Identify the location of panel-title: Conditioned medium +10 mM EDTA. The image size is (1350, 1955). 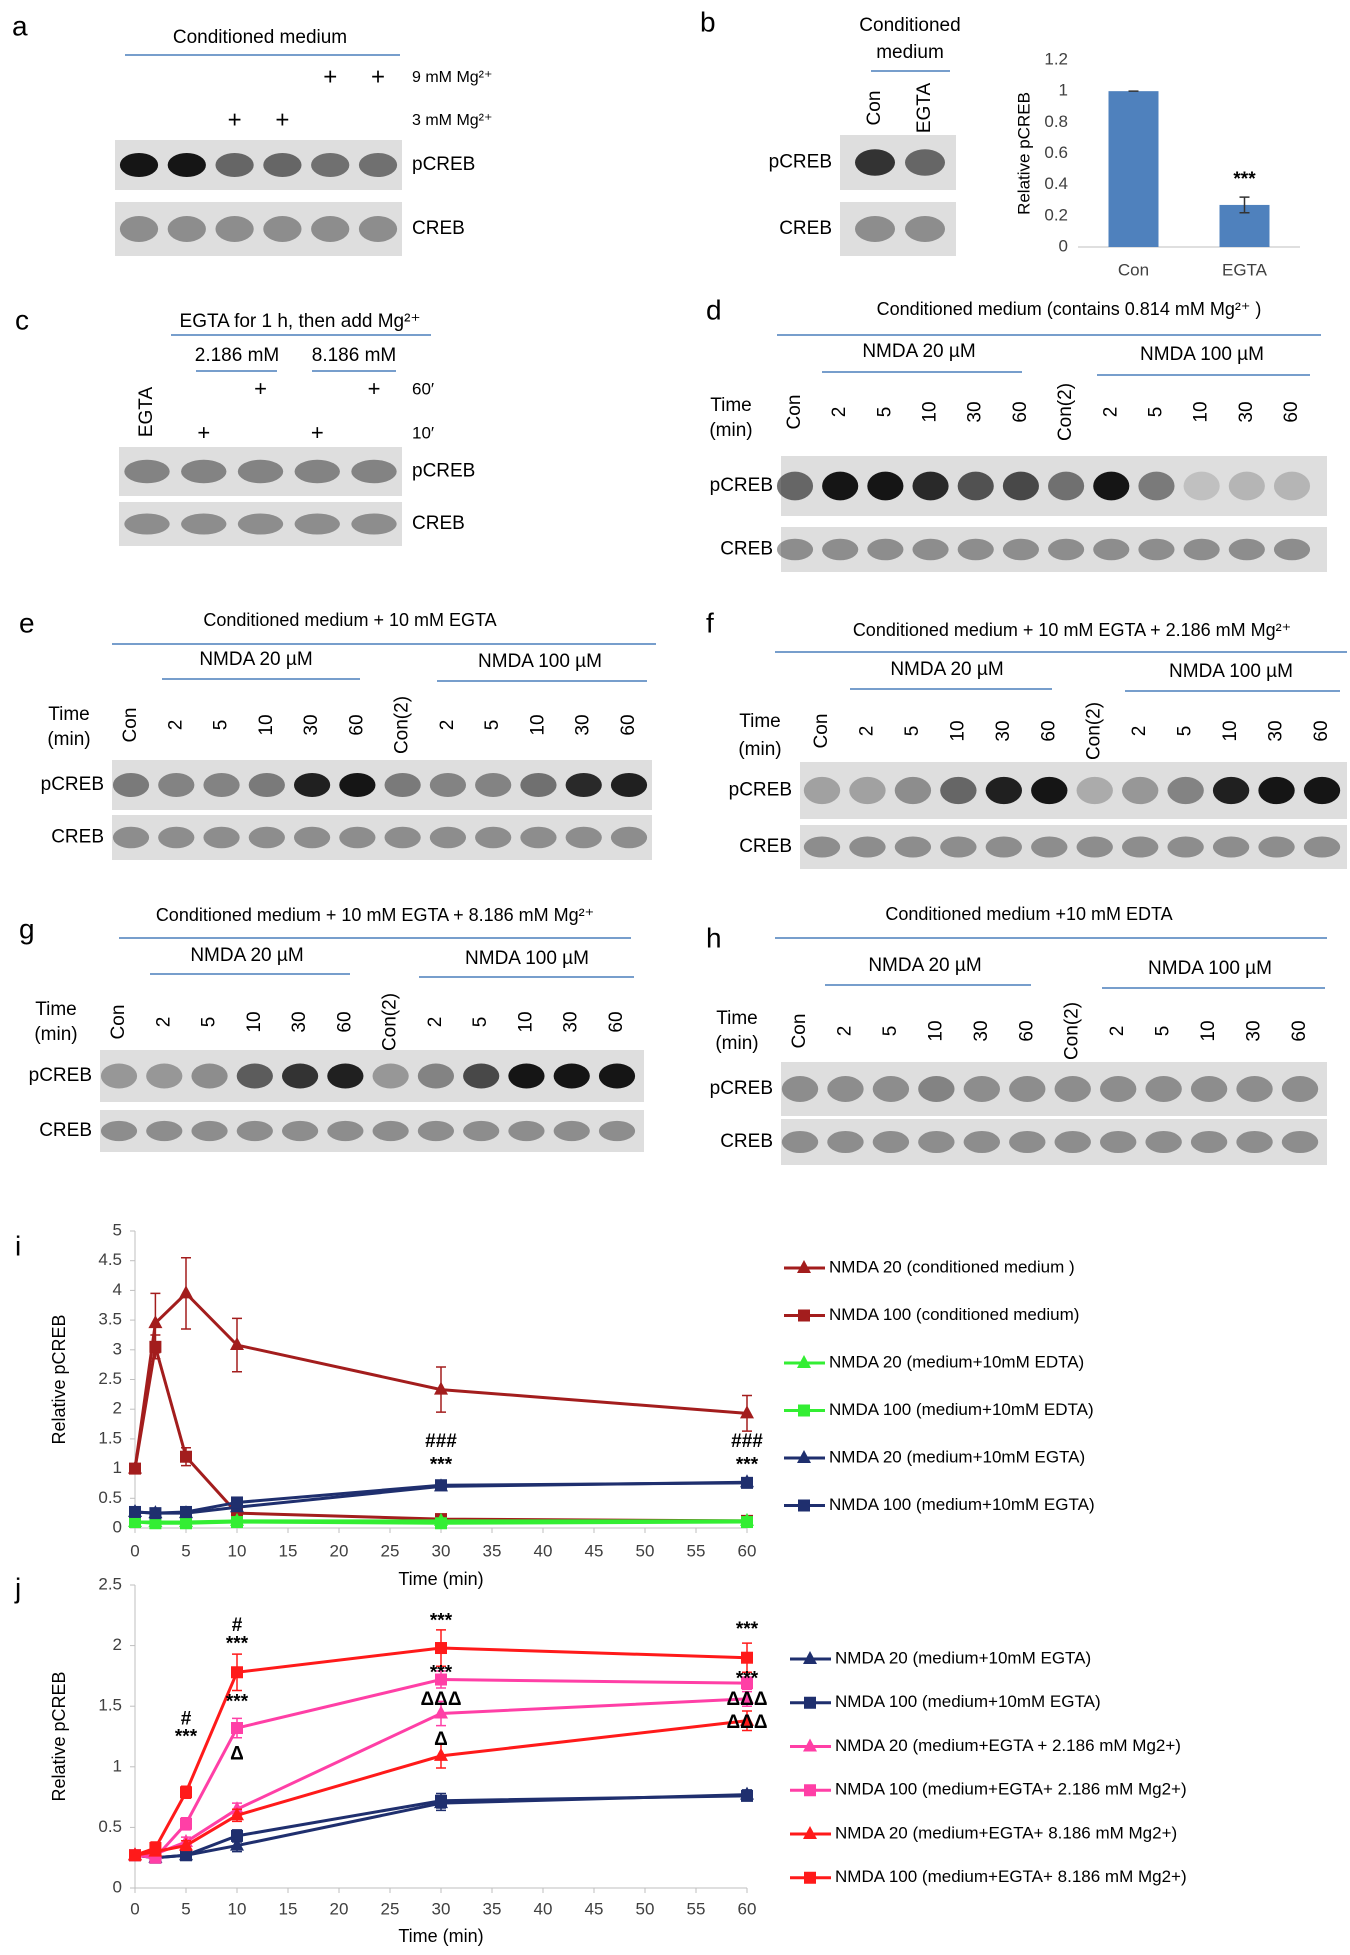
(1028, 914).